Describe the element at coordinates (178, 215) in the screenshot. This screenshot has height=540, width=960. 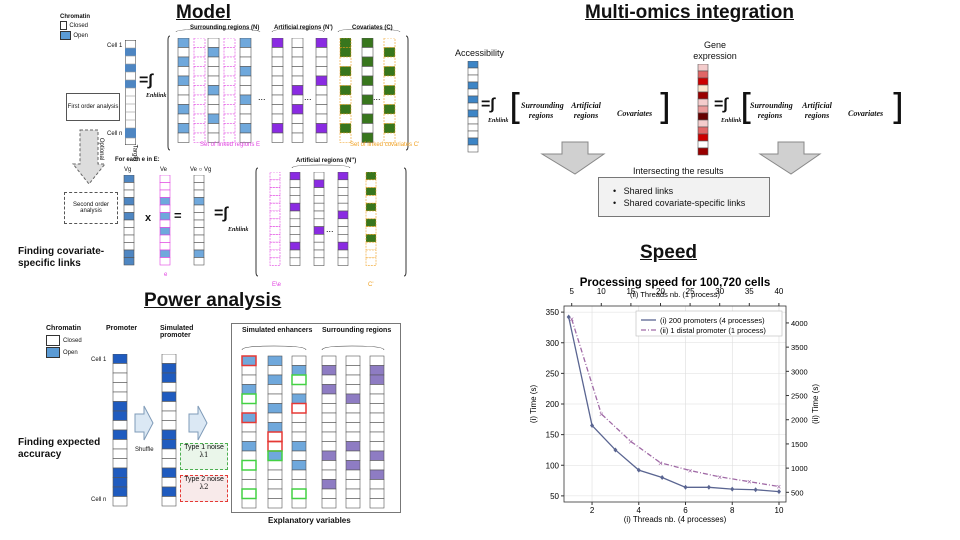
I see `equals-sign: =` at that location.